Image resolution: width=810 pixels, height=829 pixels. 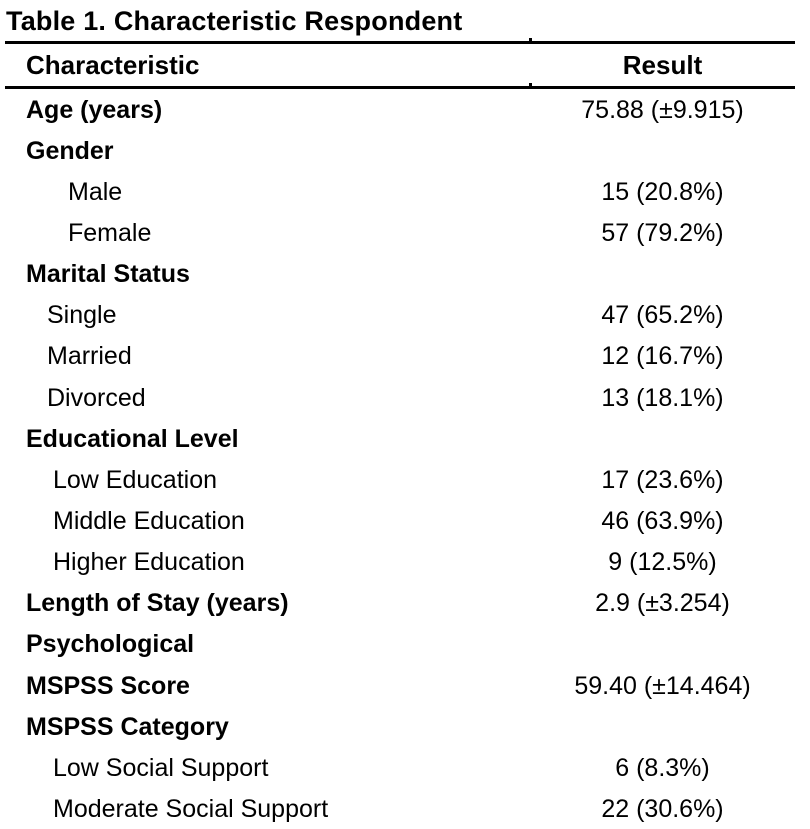 I want to click on table-row: Low Education 17 (23.6%), so click(x=400, y=479).